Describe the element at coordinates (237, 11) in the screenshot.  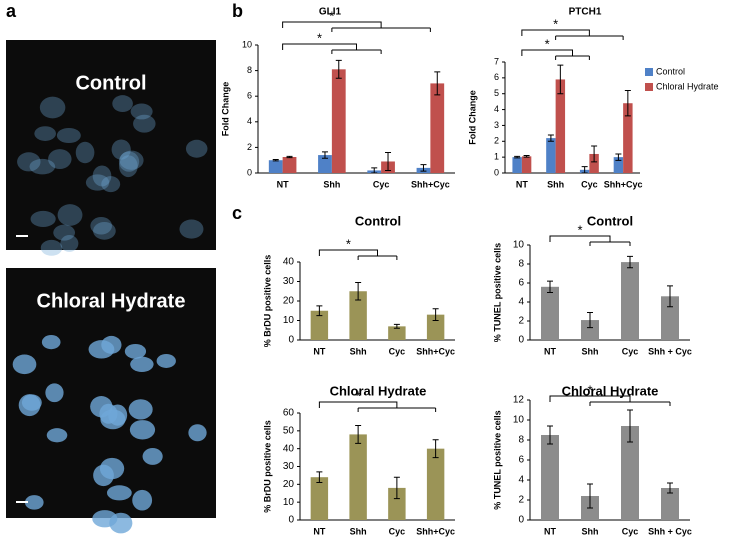
I see `panel-label: b` at that location.